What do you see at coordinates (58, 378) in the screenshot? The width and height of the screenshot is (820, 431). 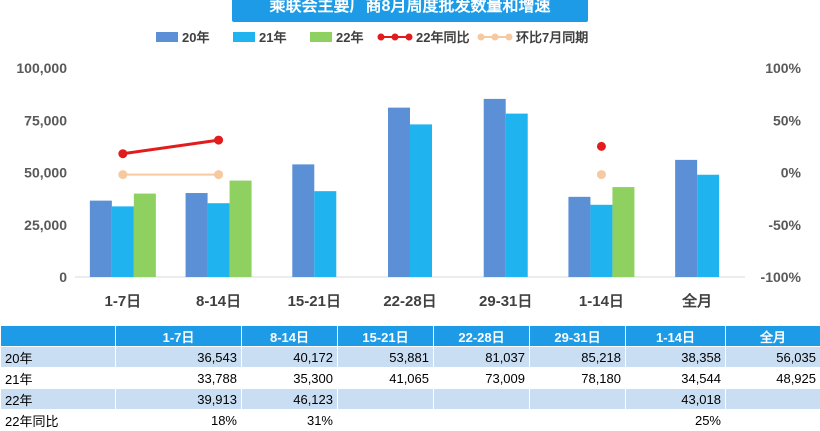 I see `row-label: 21年` at bounding box center [58, 378].